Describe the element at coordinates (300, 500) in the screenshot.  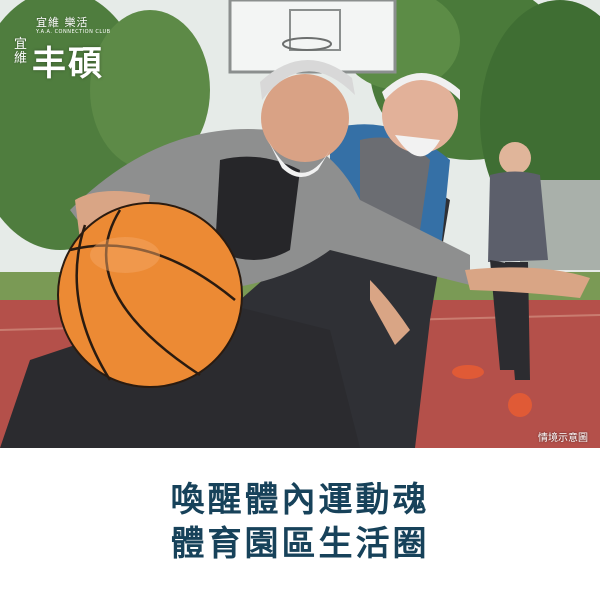
I see `headline-line-1: 喚醒體內運動魂` at that location.